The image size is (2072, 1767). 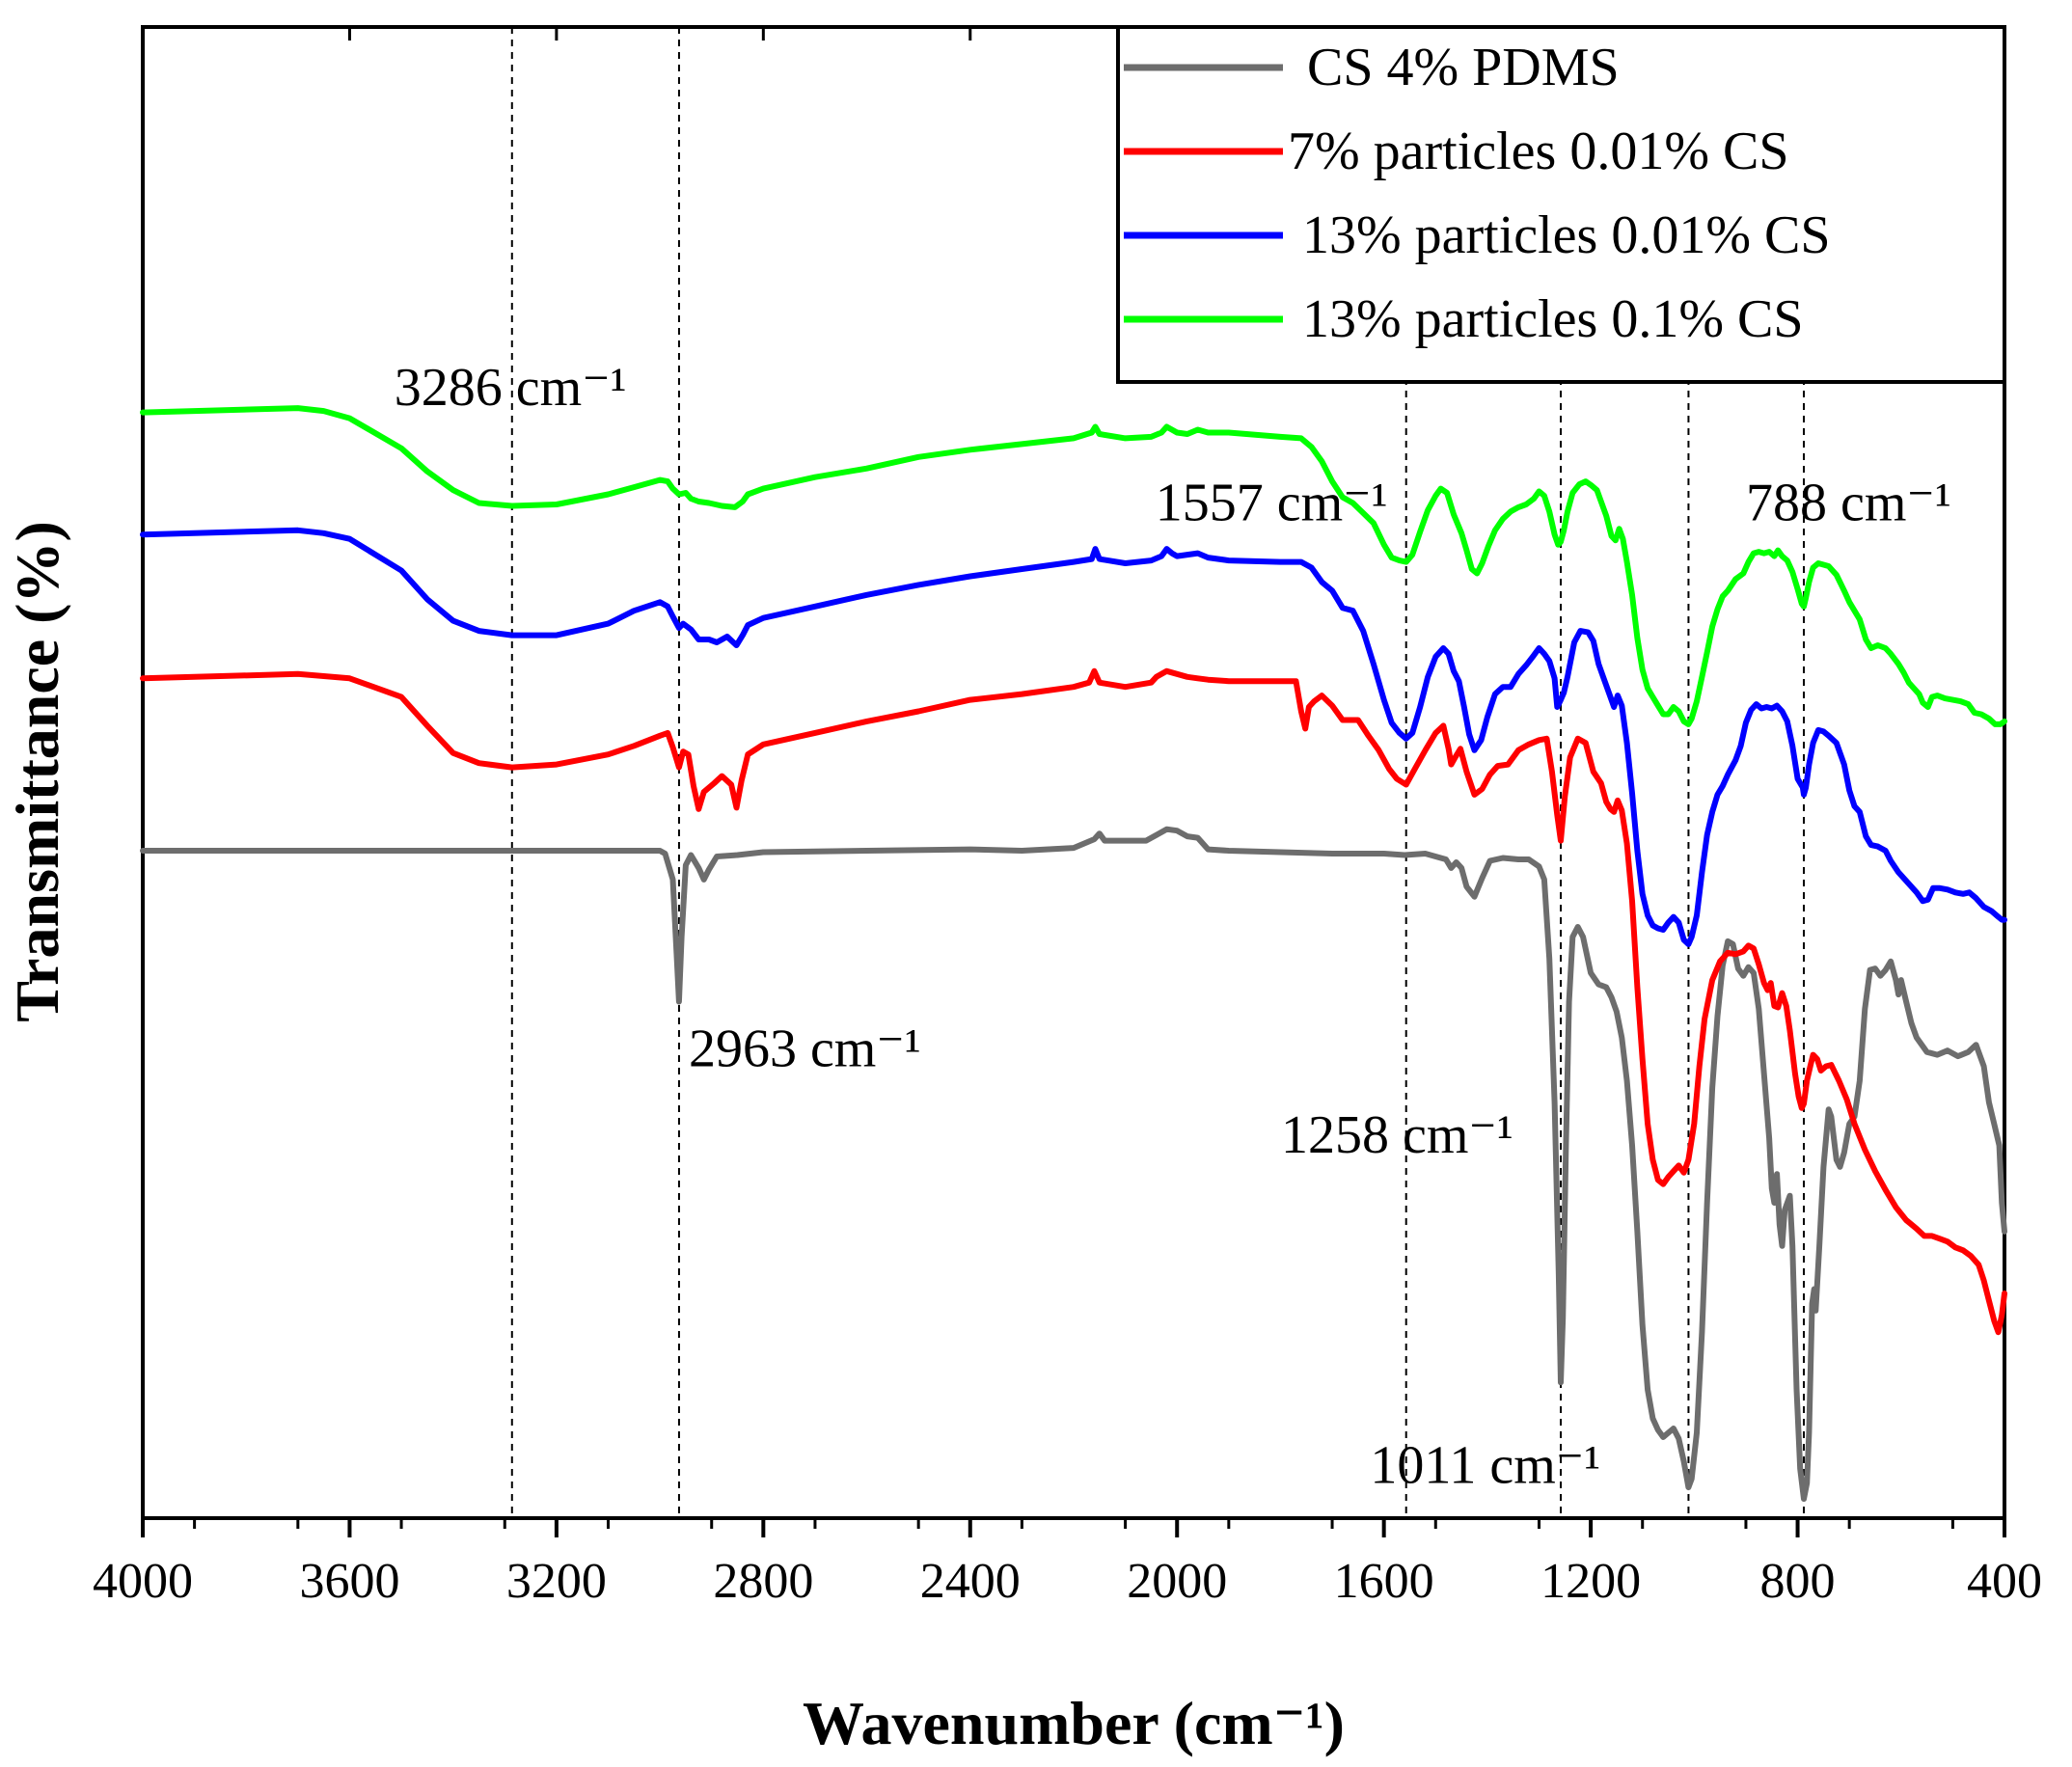 I want to click on x-tick-label: 400, so click(x=2004, y=1581).